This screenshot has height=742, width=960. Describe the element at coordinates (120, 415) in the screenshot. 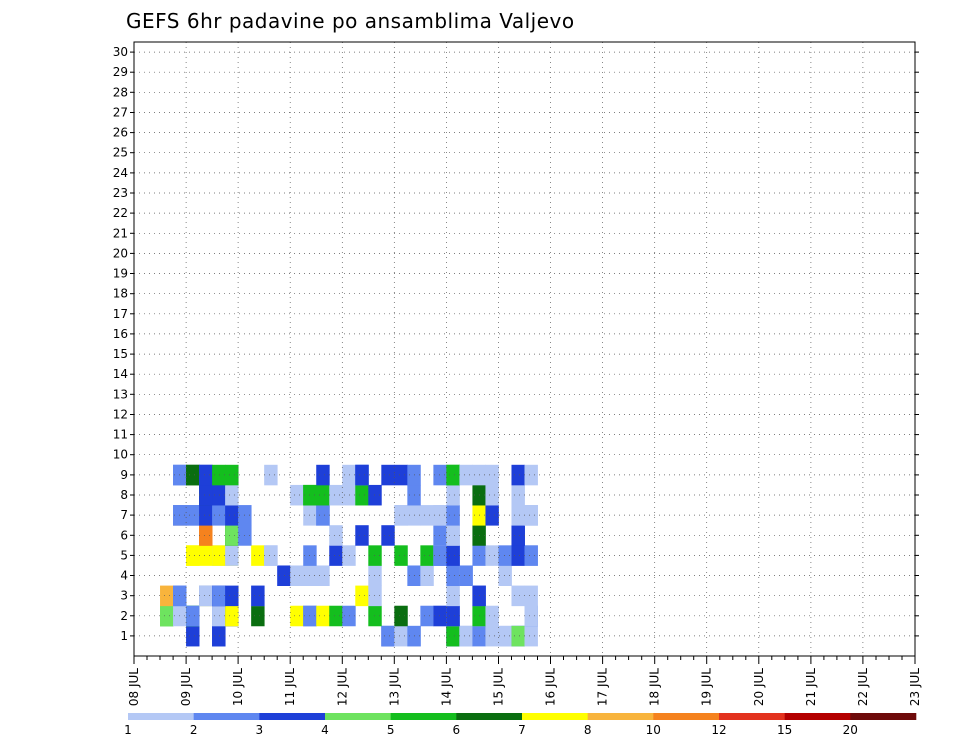

I see `y-tick-label: 12` at that location.